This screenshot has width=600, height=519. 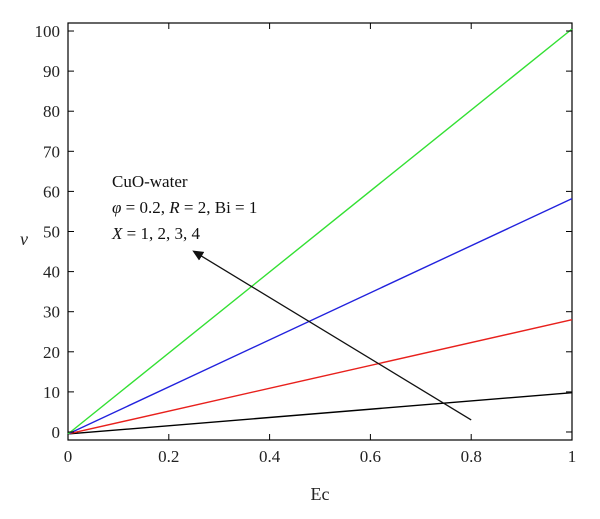 I want to click on y-tick-label: 40, so click(x=51, y=272).